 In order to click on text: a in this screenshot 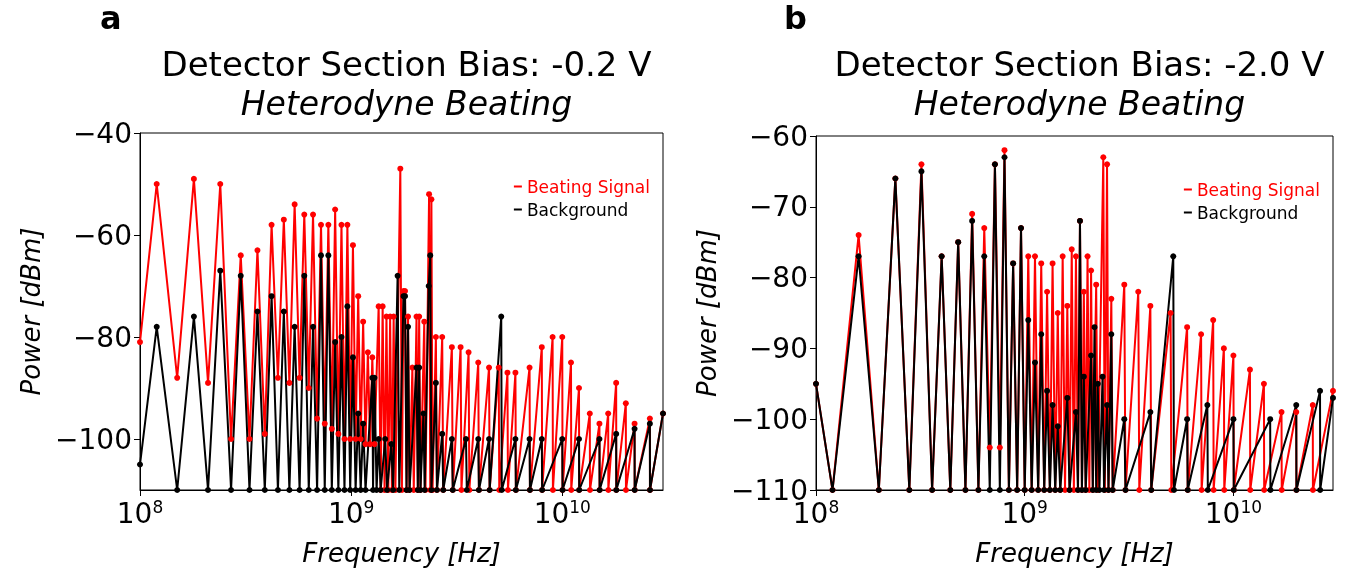, I will do `click(111, 18)`.